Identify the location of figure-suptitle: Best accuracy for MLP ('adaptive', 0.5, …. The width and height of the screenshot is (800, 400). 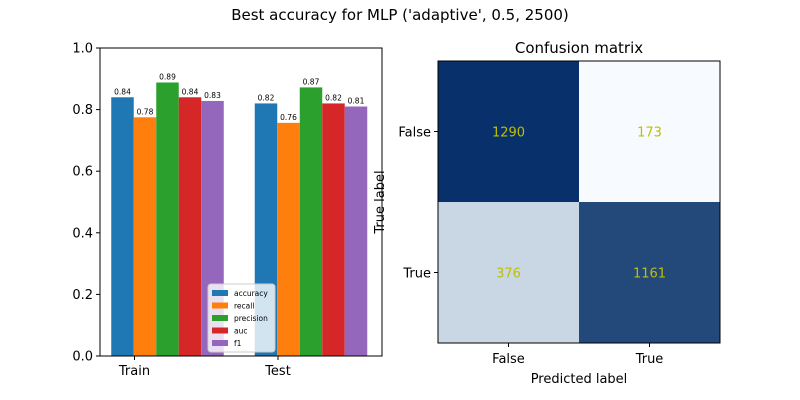
(400, 15).